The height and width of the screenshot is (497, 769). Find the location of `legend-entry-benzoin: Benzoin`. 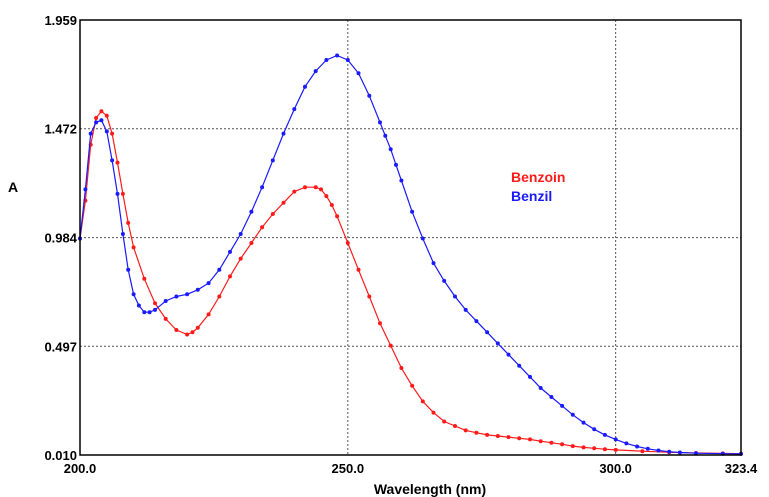

legend-entry-benzoin: Benzoin is located at coordinates (538, 177).